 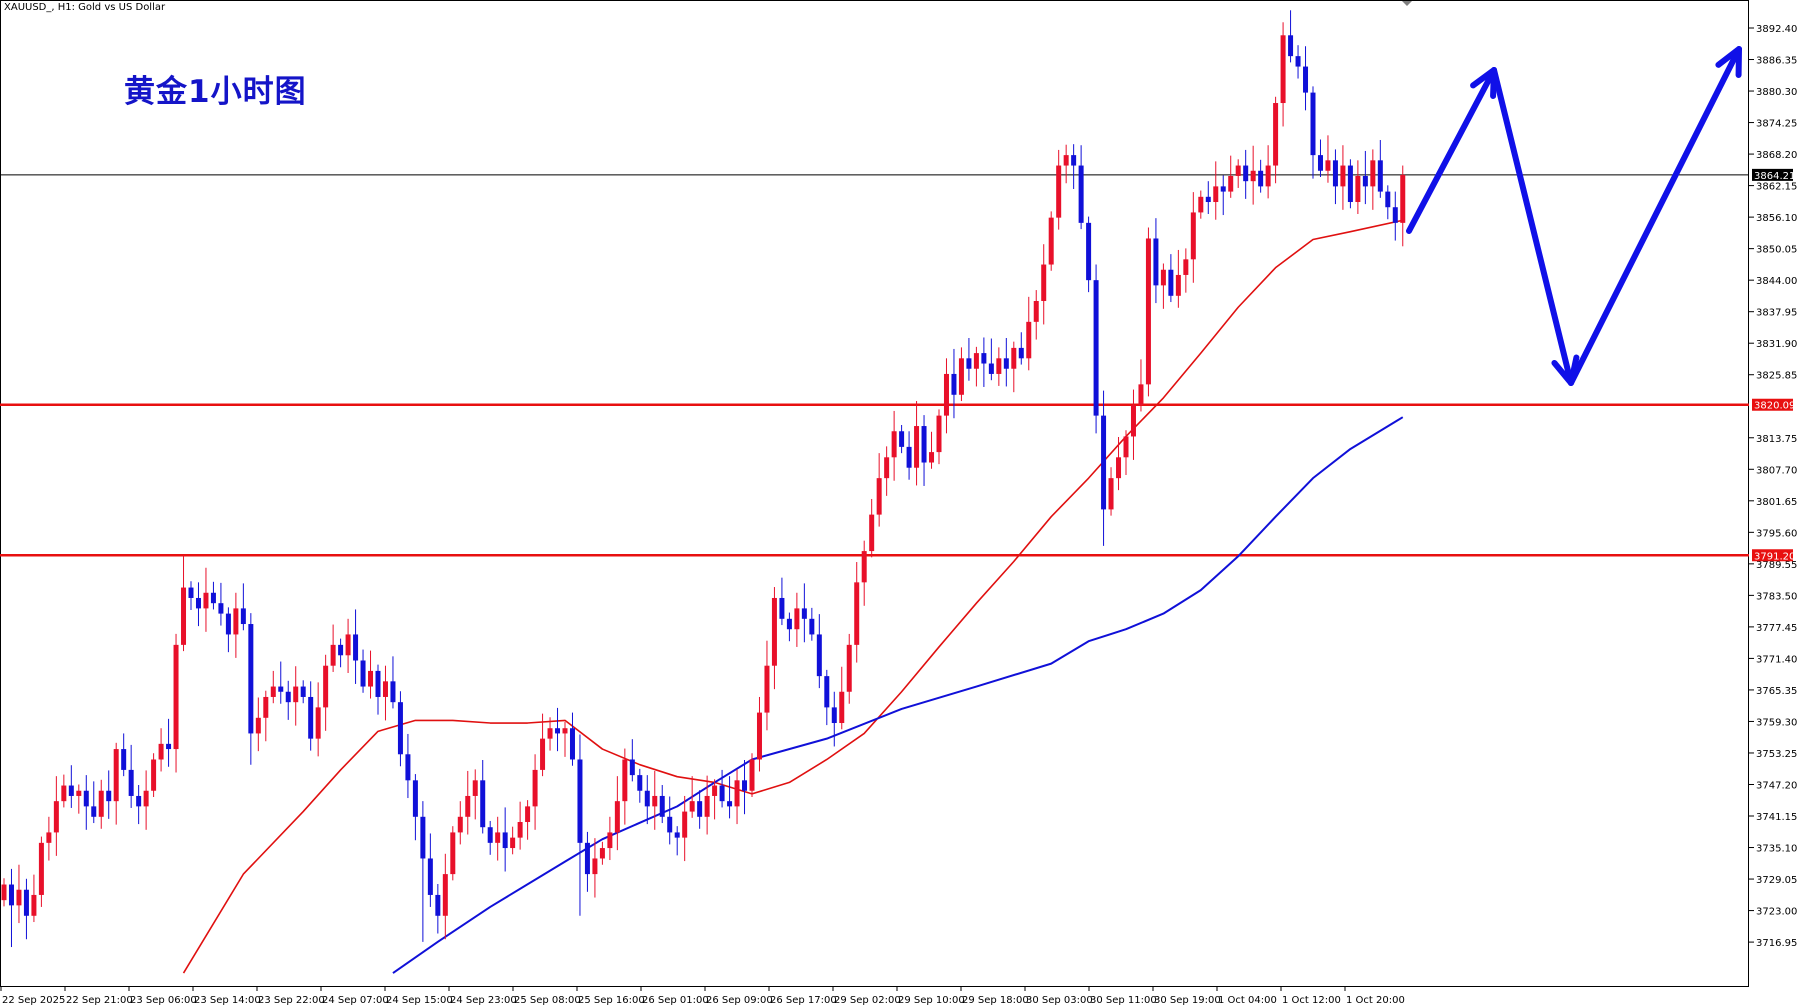 What do you see at coordinates (85, 7) in the screenshot?
I see `symbol-info: XAUUSD_, H1: Gold vs US Dollar` at bounding box center [85, 7].